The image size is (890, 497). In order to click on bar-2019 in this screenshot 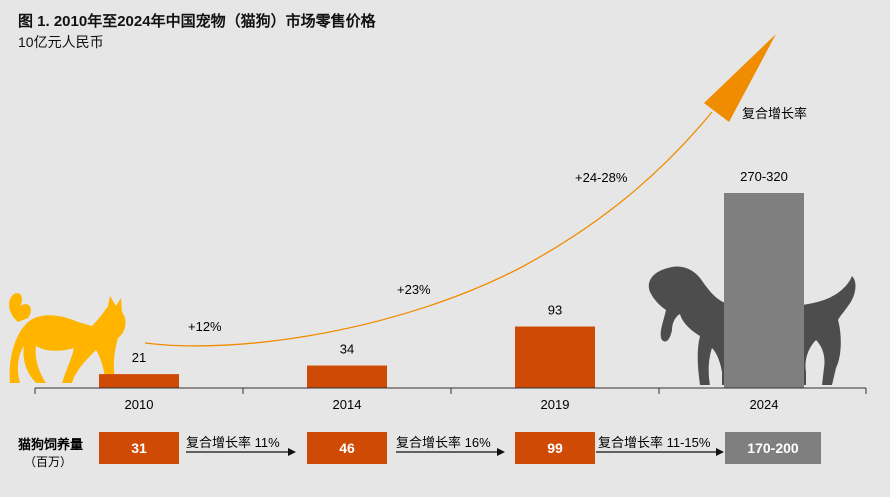, I will do `click(555, 357)`.